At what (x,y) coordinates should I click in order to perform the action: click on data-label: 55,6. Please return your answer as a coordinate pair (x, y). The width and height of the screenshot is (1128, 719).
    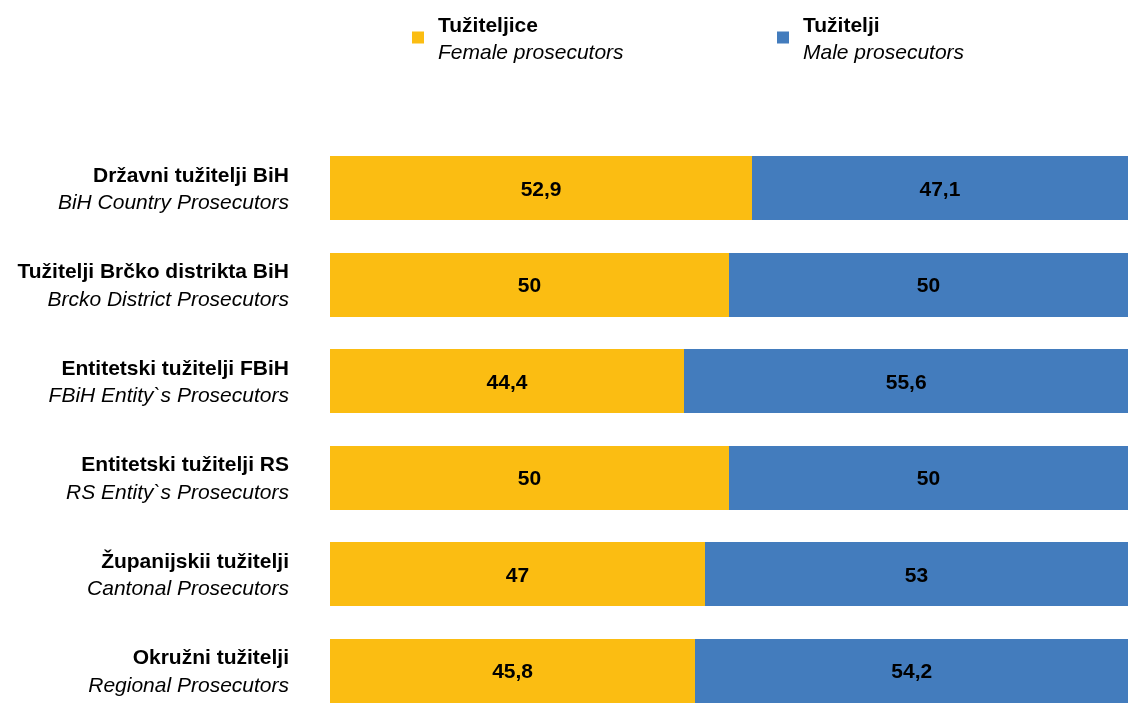
    Looking at the image, I should click on (906, 381).